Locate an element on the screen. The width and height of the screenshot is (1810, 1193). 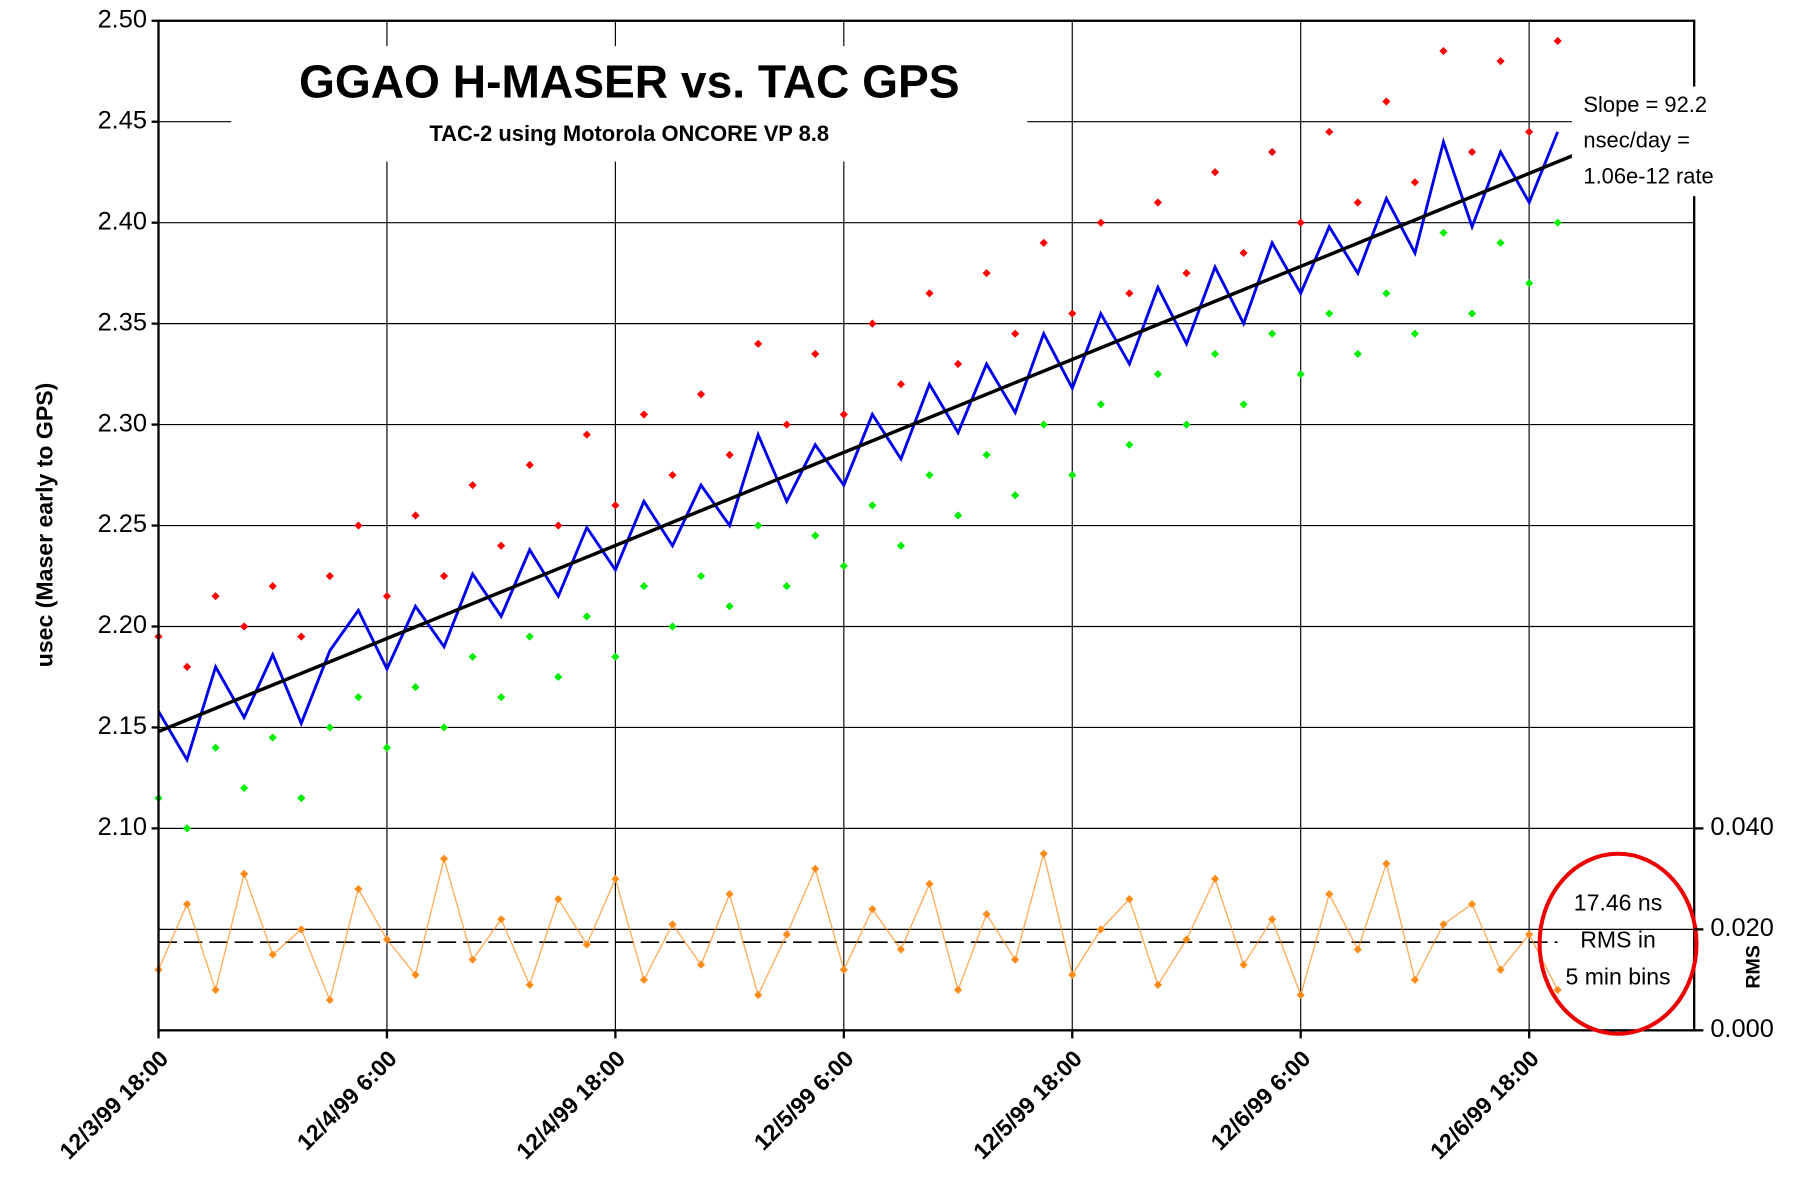
y-tick-label: 2.15 is located at coordinates (122, 726).